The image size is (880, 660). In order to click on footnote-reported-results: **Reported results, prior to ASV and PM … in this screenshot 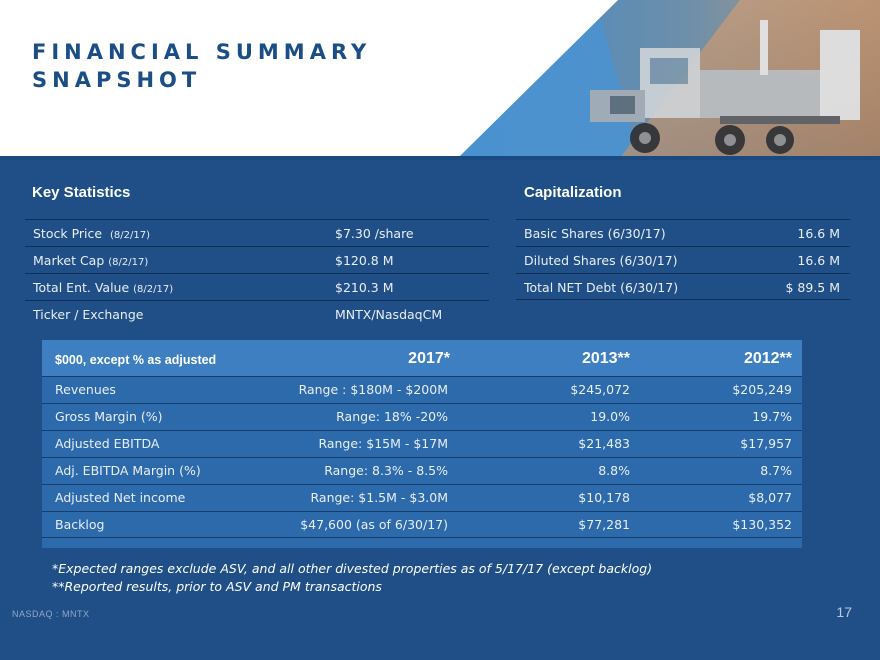, I will do `click(217, 586)`.